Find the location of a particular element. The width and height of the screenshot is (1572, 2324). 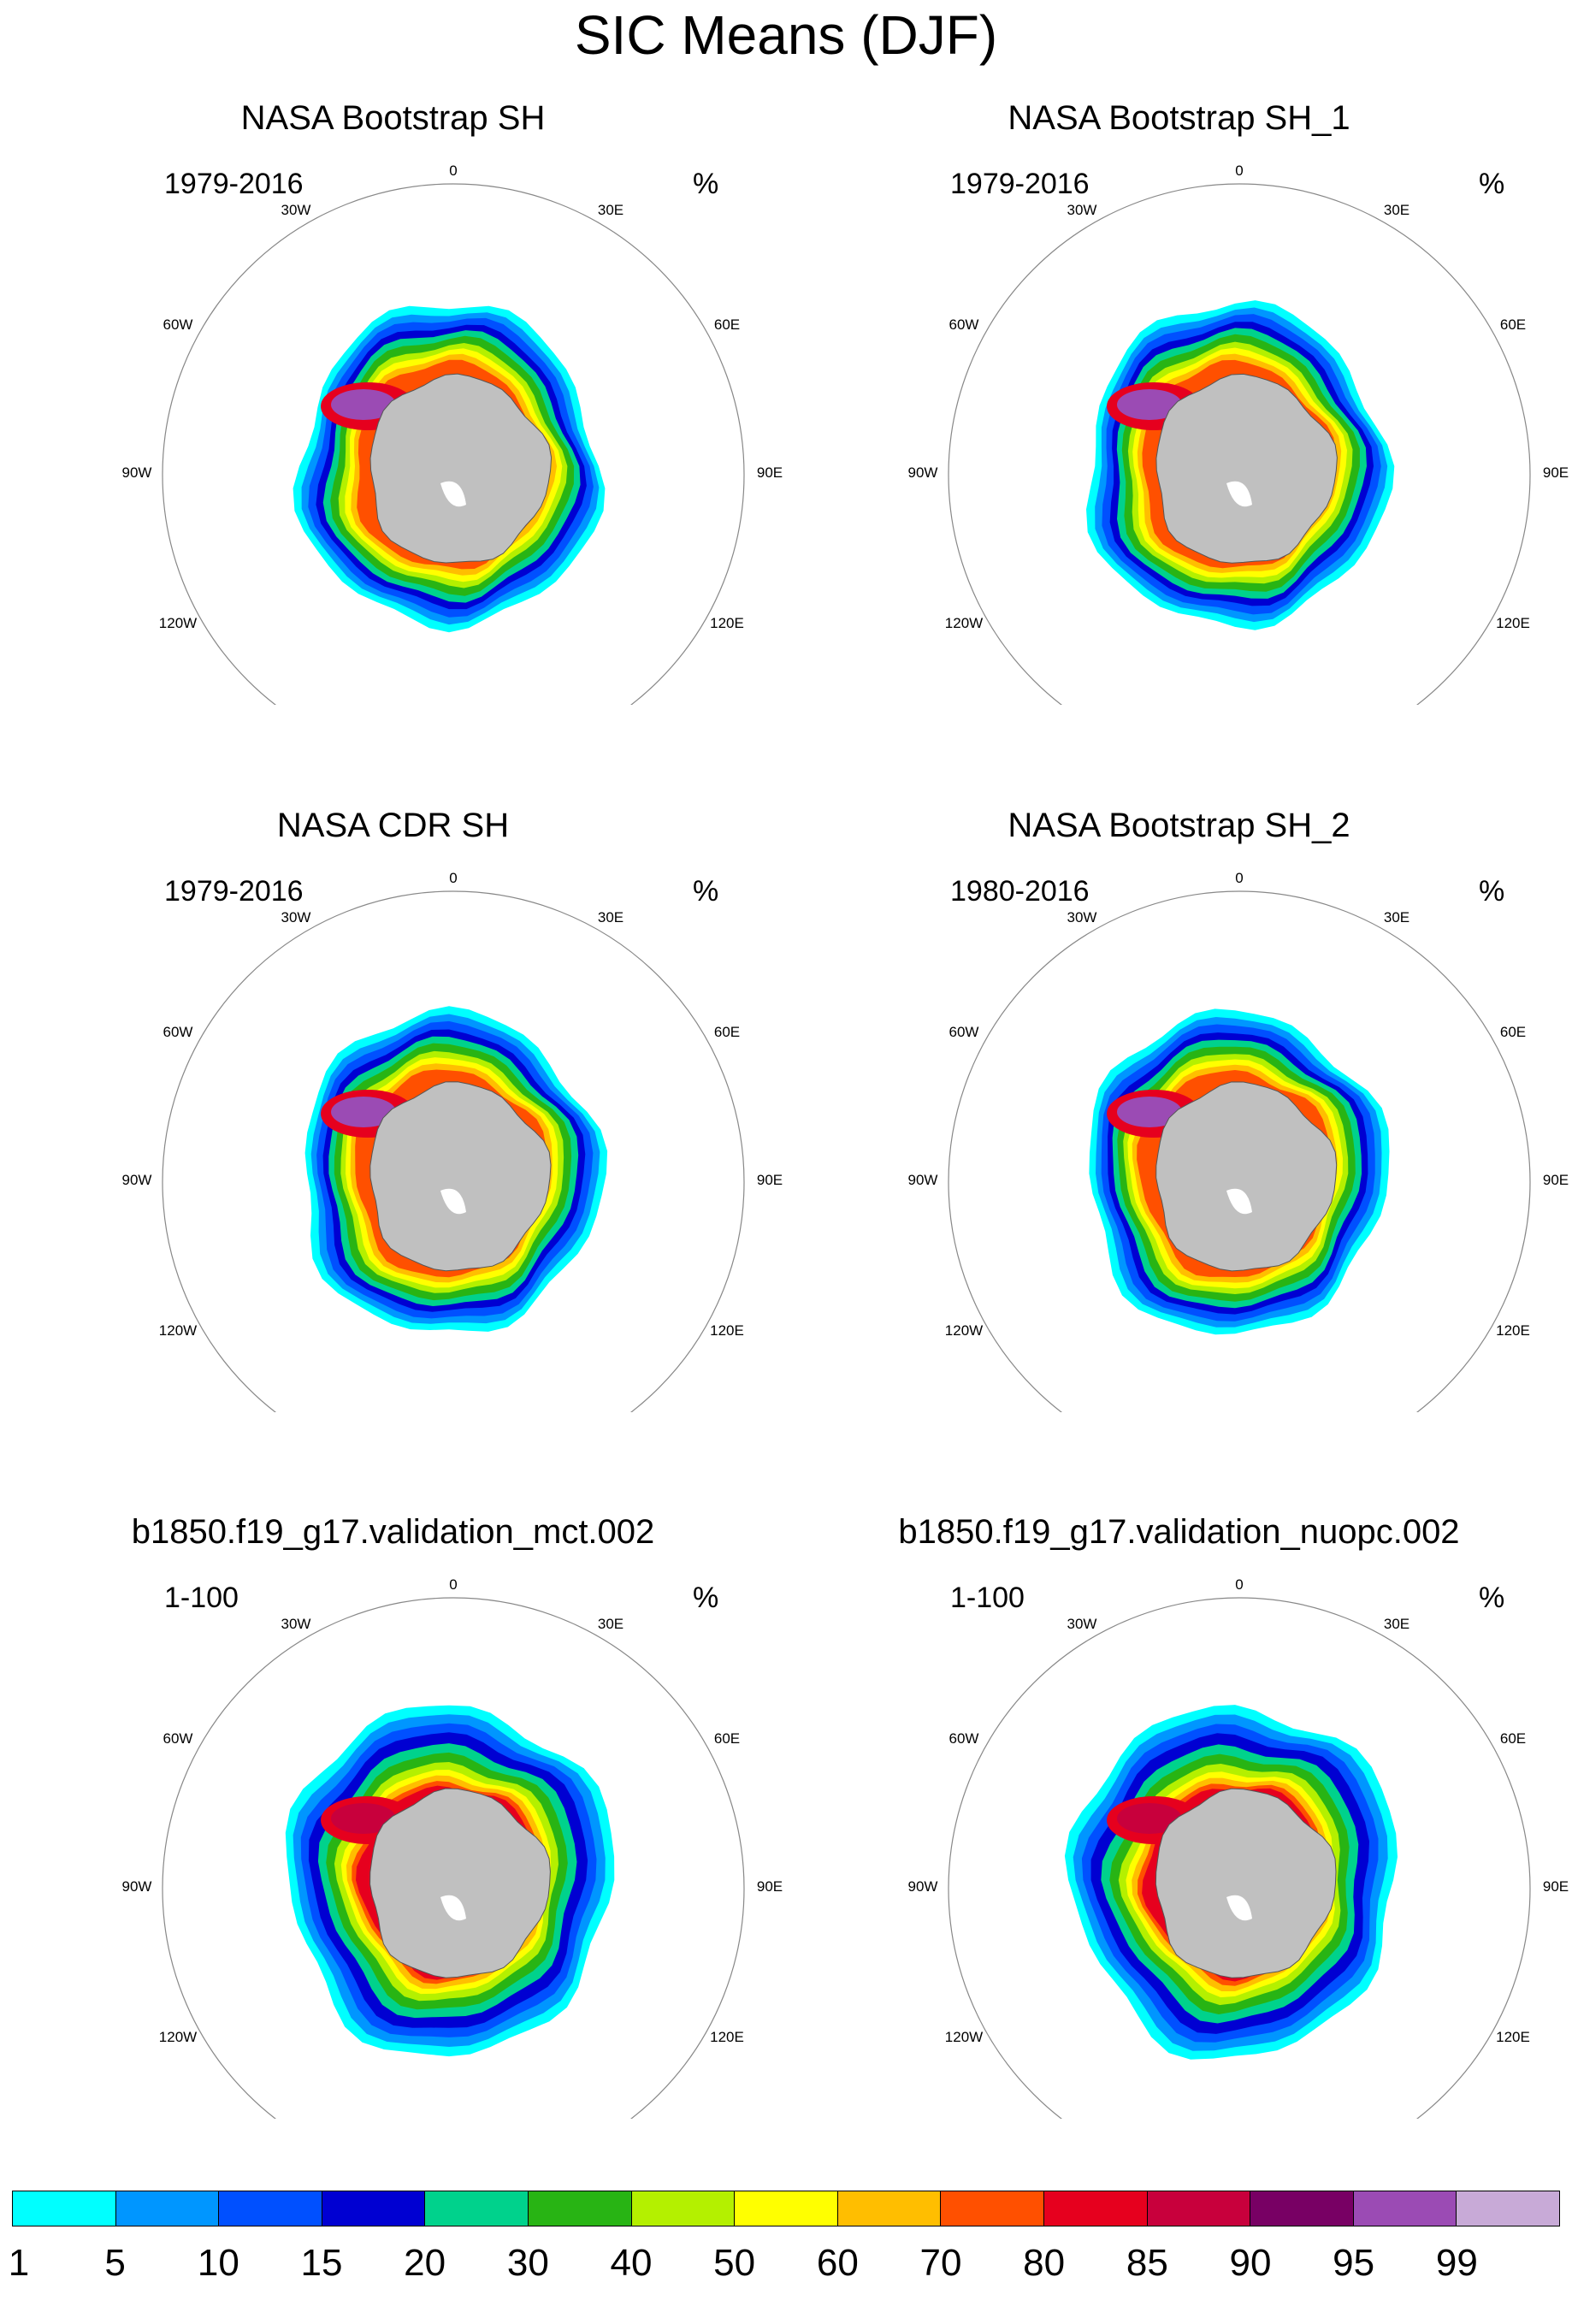

colorbar-label: 10 is located at coordinates (218, 2263).